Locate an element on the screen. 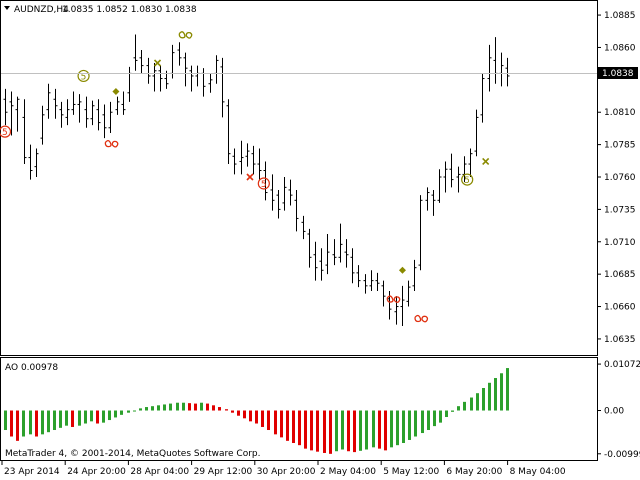 The height and width of the screenshot is (480, 640). dropdown-triangle-icon is located at coordinates (7, 8).